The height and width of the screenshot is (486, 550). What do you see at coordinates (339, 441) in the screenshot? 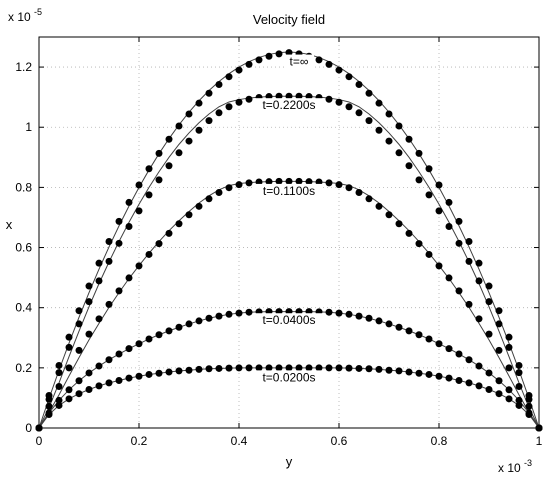
I see `x-tick-label: 0.6` at bounding box center [339, 441].